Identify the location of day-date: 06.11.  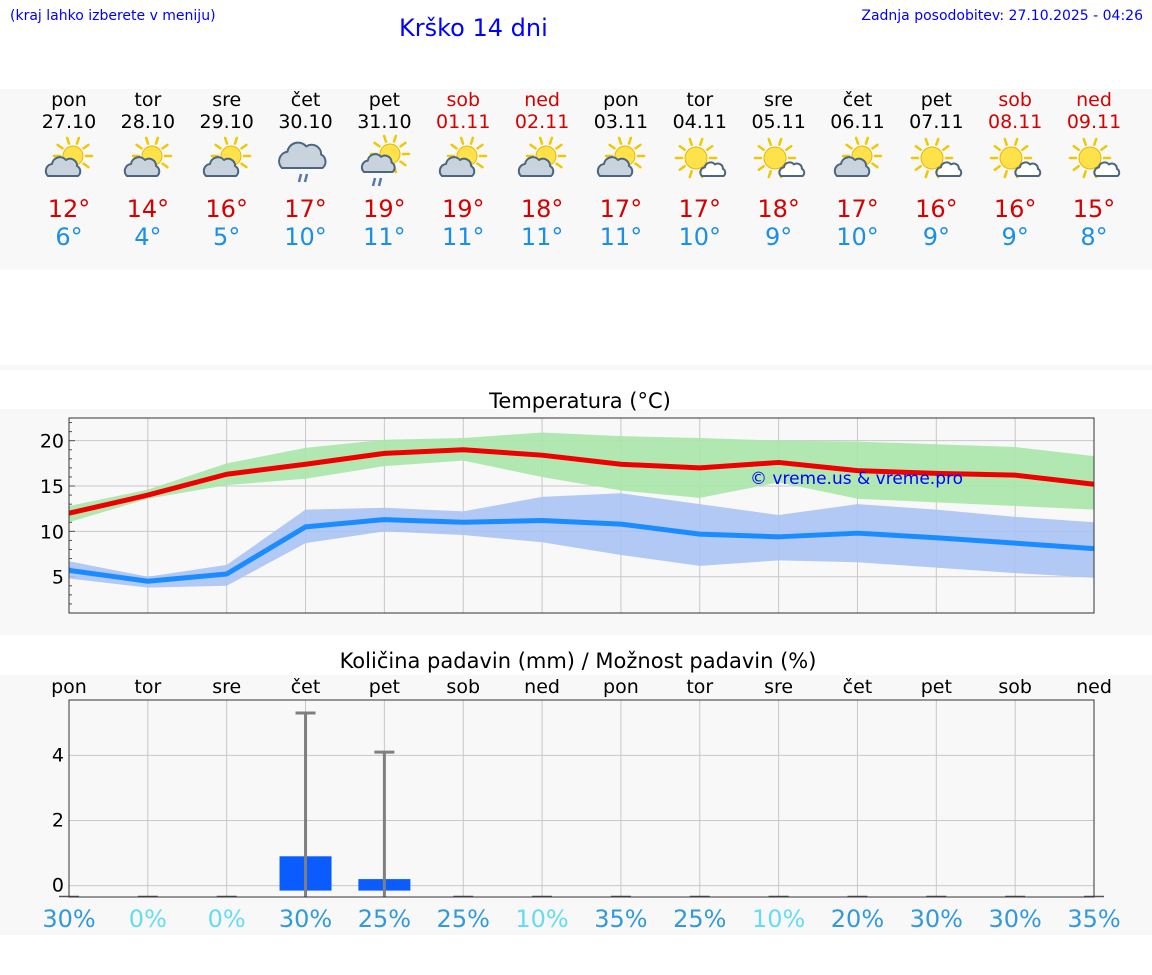
(857, 122).